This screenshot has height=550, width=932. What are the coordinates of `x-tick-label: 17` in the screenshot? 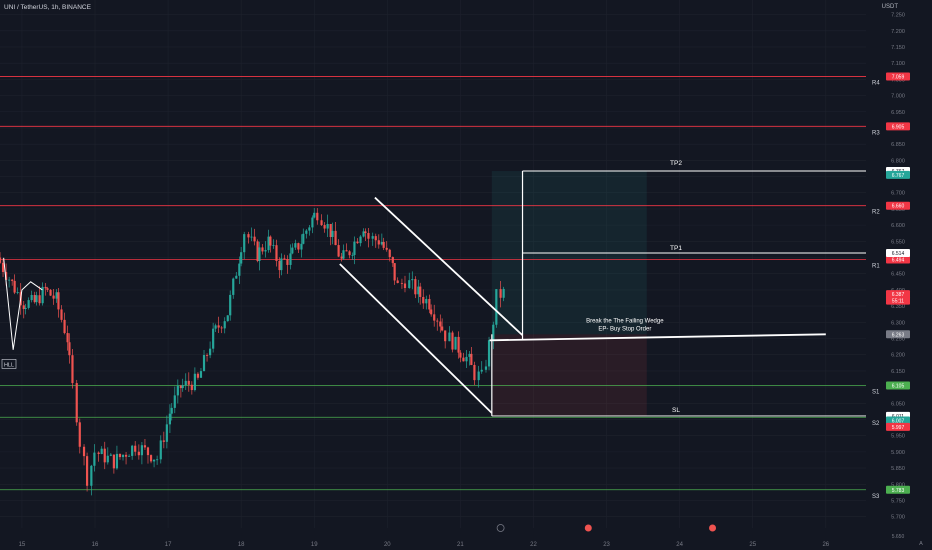 It's located at (168, 545).